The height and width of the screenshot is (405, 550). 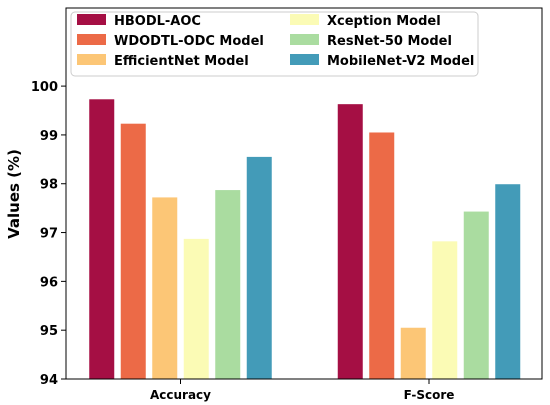 What do you see at coordinates (389, 41) in the screenshot?
I see `legend-label: ResNet-50 Model` at bounding box center [389, 41].